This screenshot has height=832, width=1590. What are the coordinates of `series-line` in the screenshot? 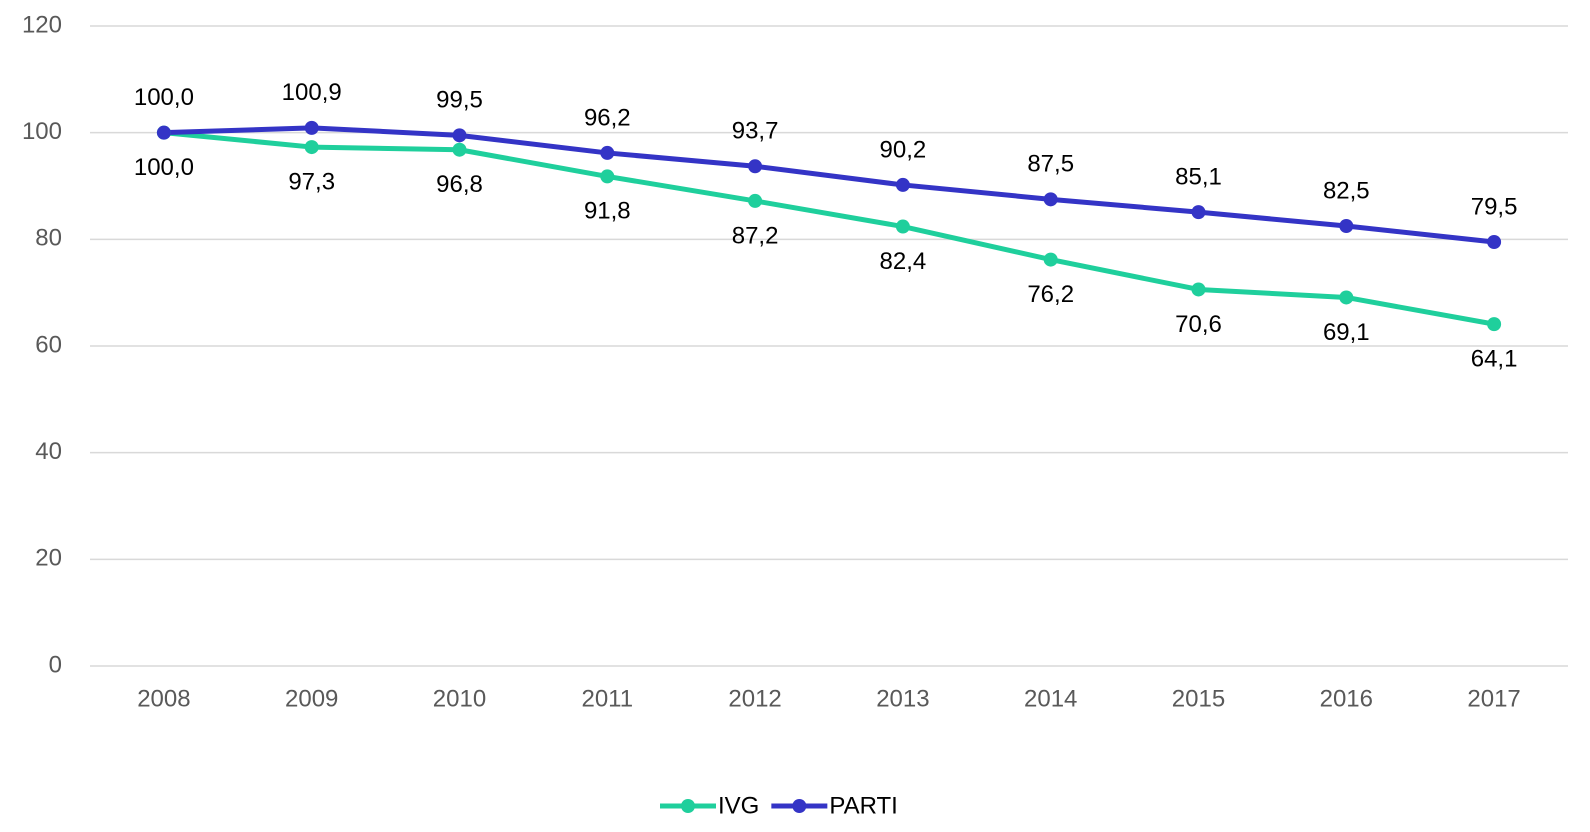 It's located at (829, 185).